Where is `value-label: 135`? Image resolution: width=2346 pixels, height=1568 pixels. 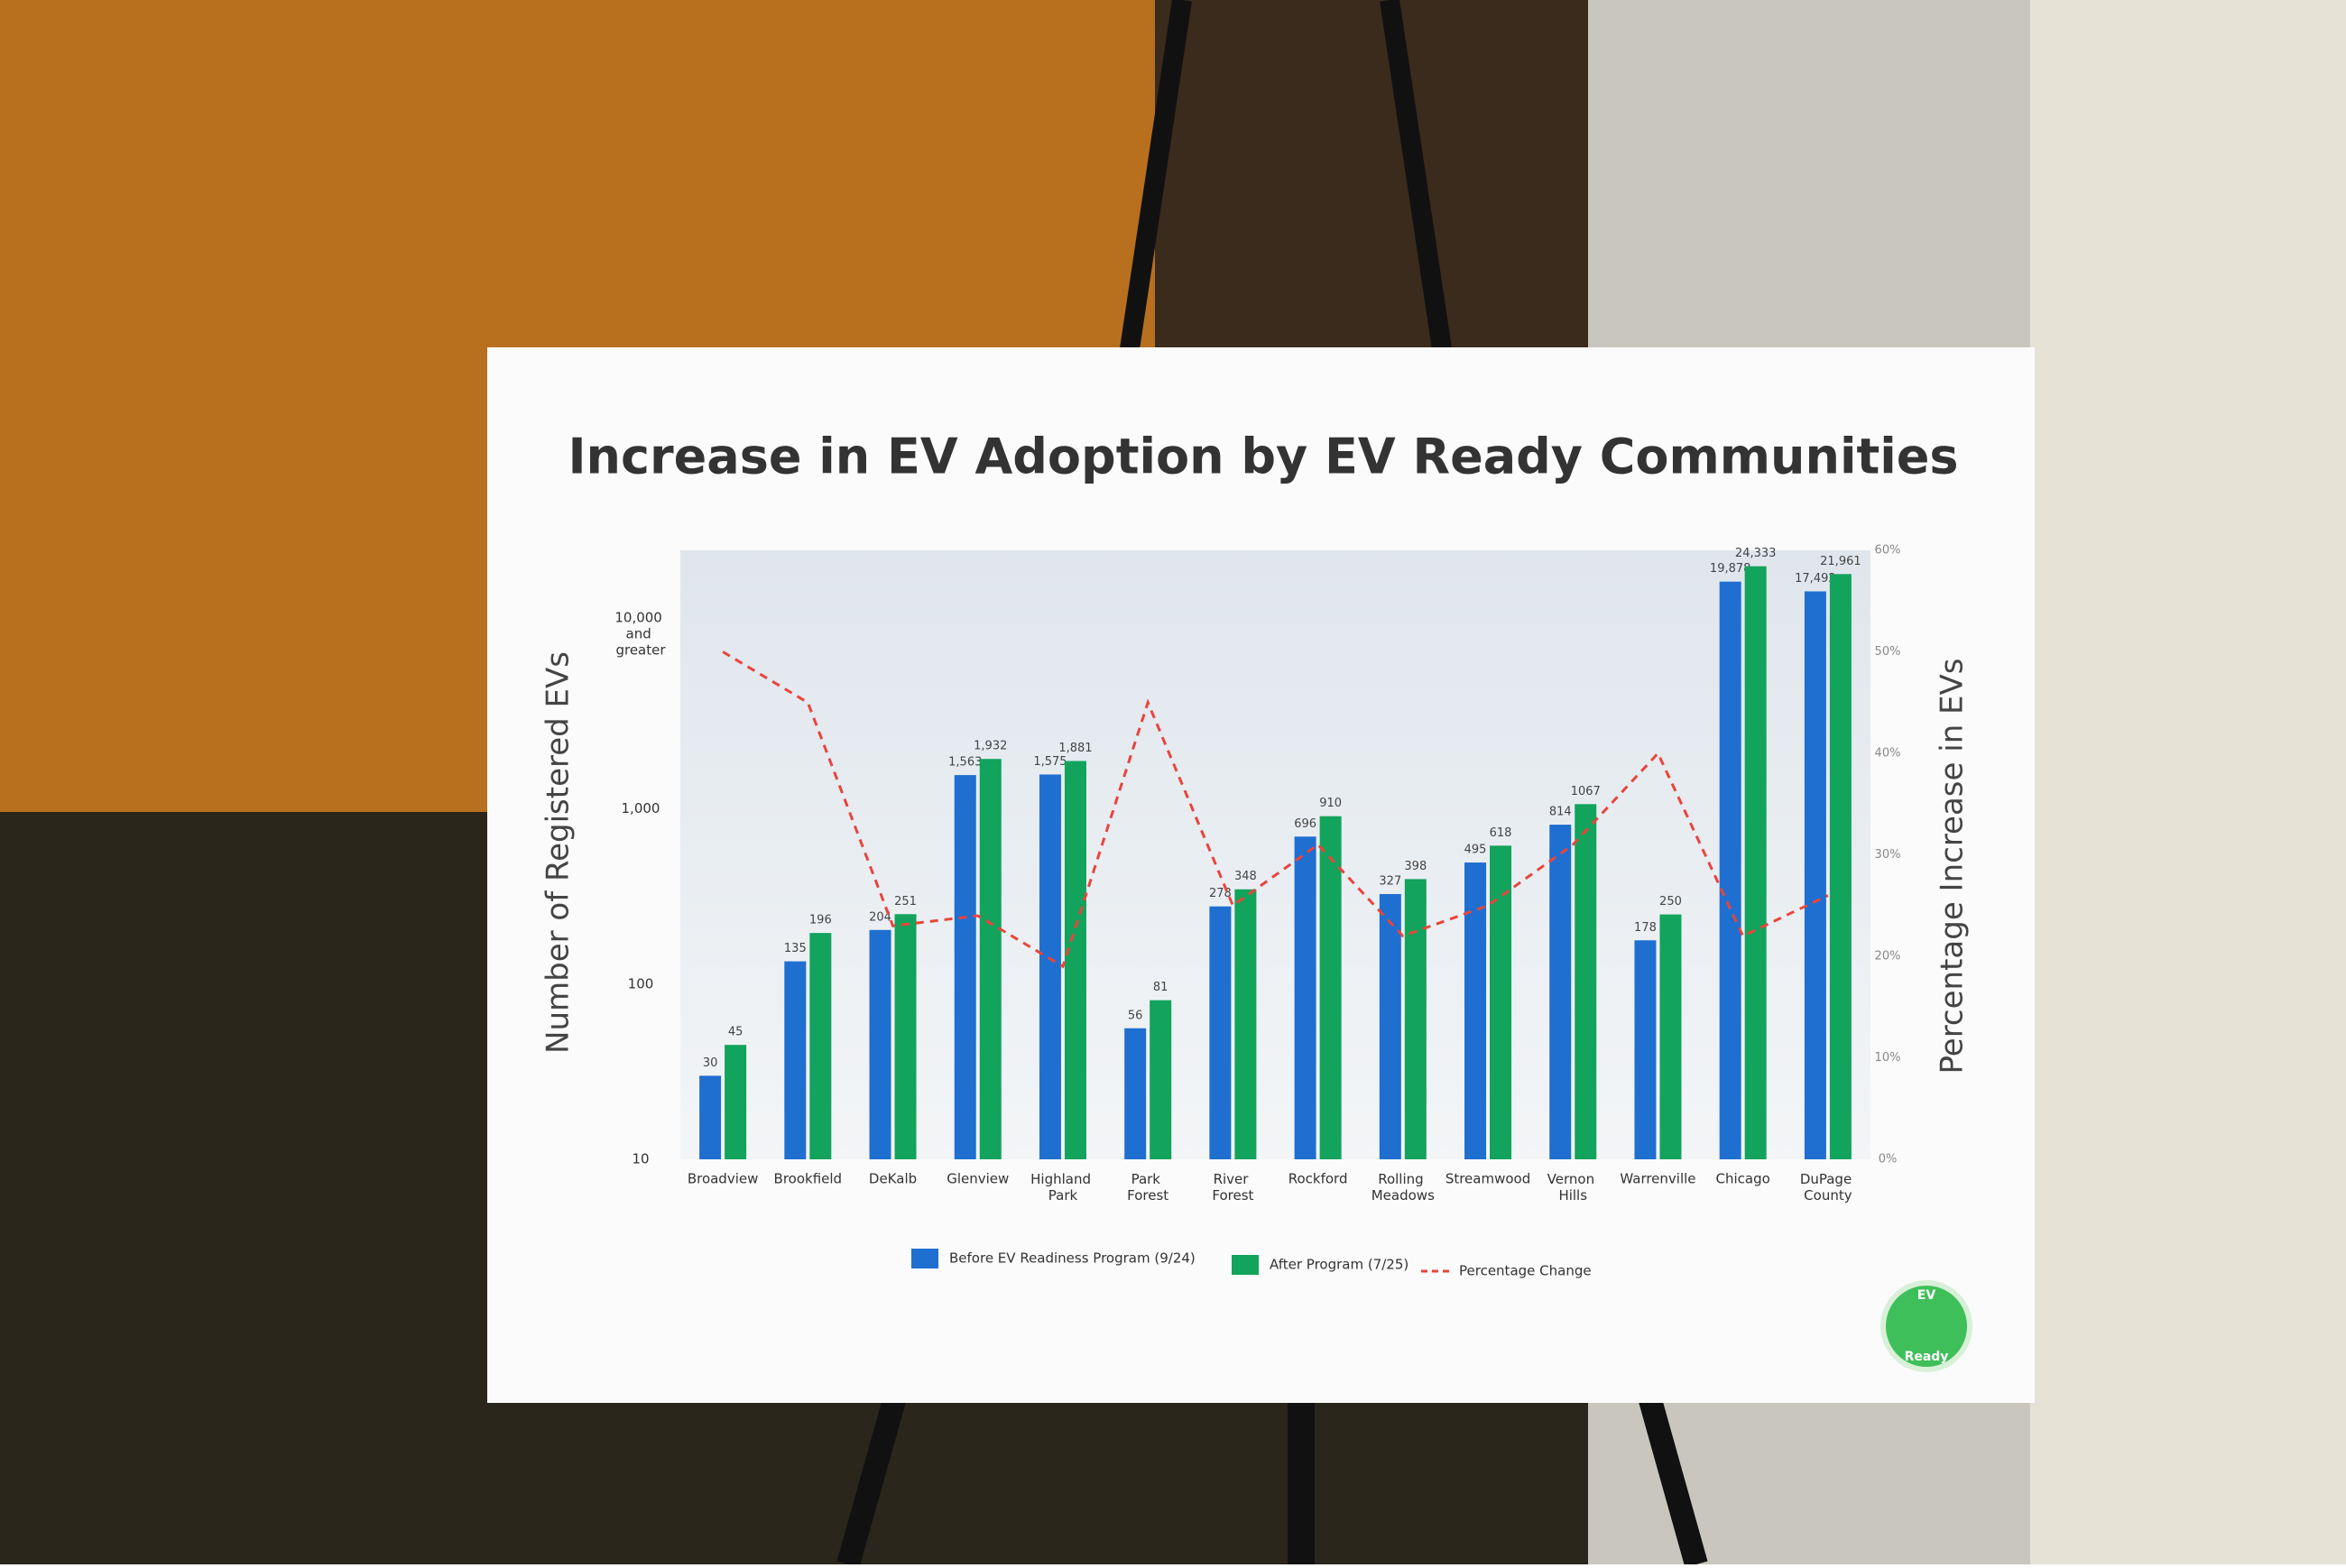
value-label: 135 is located at coordinates (795, 948).